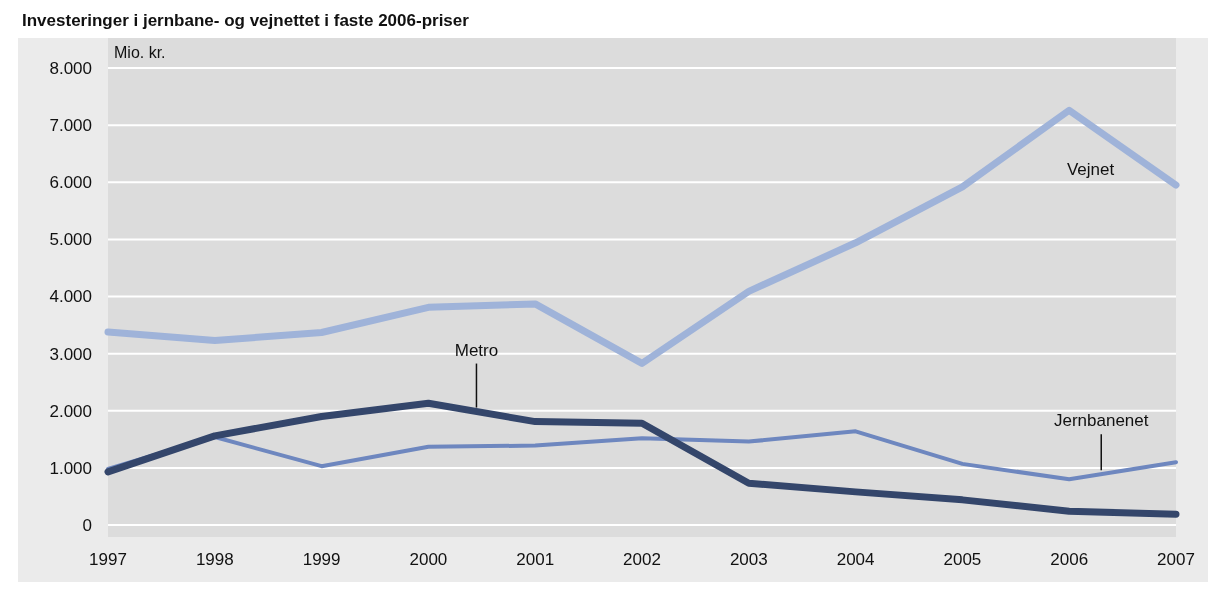 The height and width of the screenshot is (590, 1219). I want to click on y-tick-label: 2.000, so click(70, 411).